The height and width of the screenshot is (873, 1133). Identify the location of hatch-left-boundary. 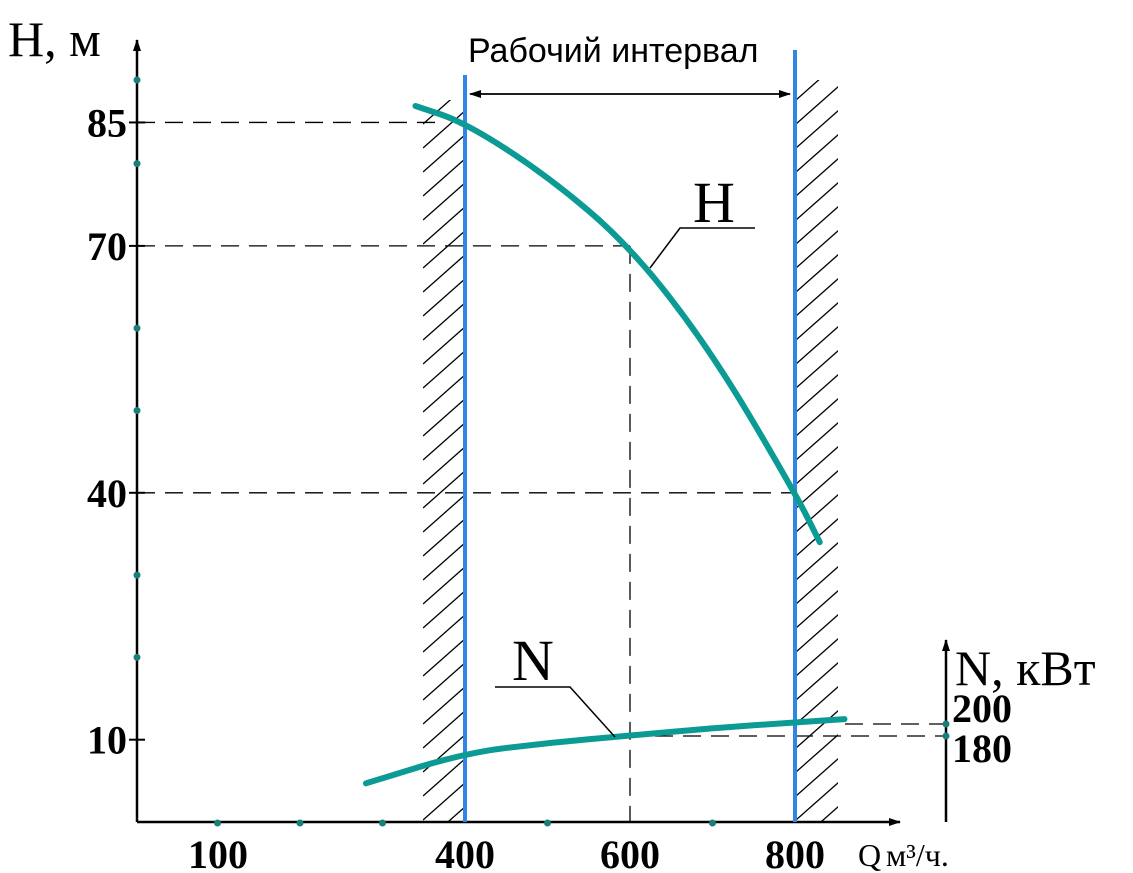
(449, 411).